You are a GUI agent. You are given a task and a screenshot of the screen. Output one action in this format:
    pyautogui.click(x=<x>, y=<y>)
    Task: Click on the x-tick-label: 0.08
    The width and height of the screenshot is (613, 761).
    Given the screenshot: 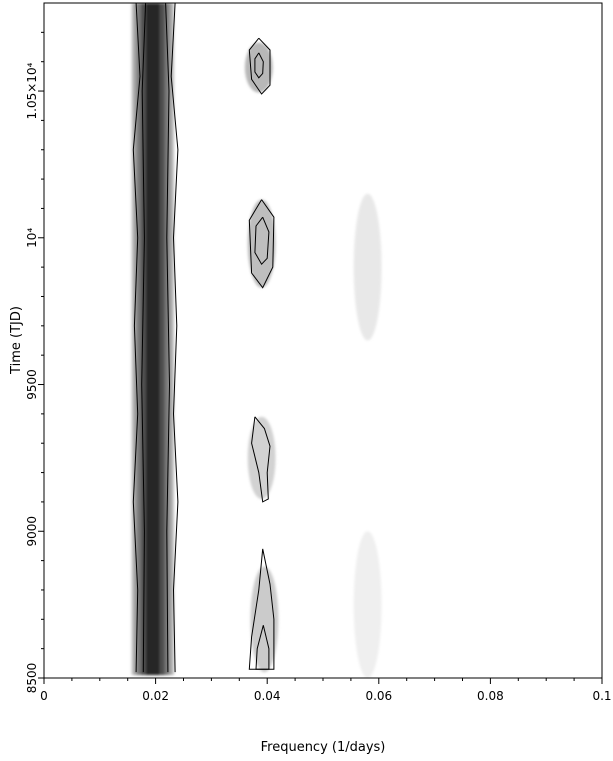 What is the action you would take?
    pyautogui.click(x=490, y=696)
    